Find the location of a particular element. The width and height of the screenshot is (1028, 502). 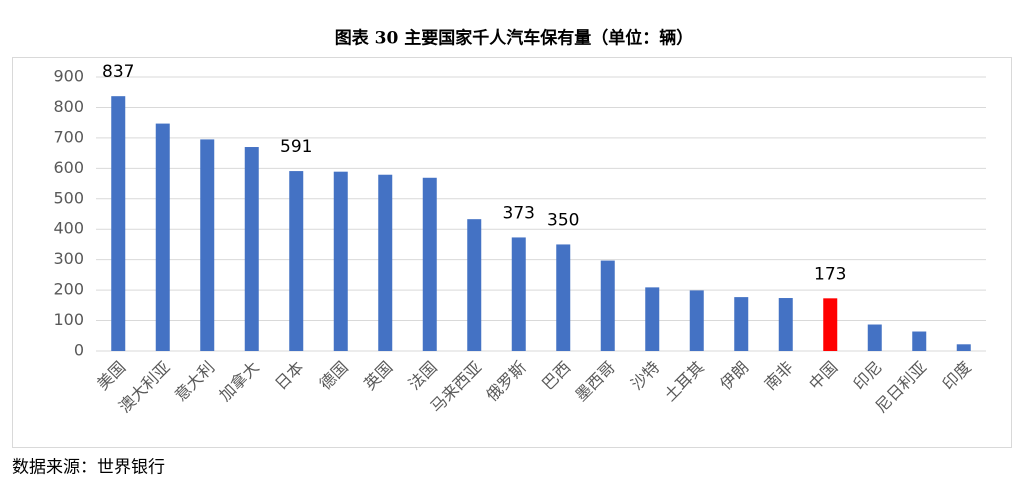

value-label: 373 is located at coordinates (519, 213).